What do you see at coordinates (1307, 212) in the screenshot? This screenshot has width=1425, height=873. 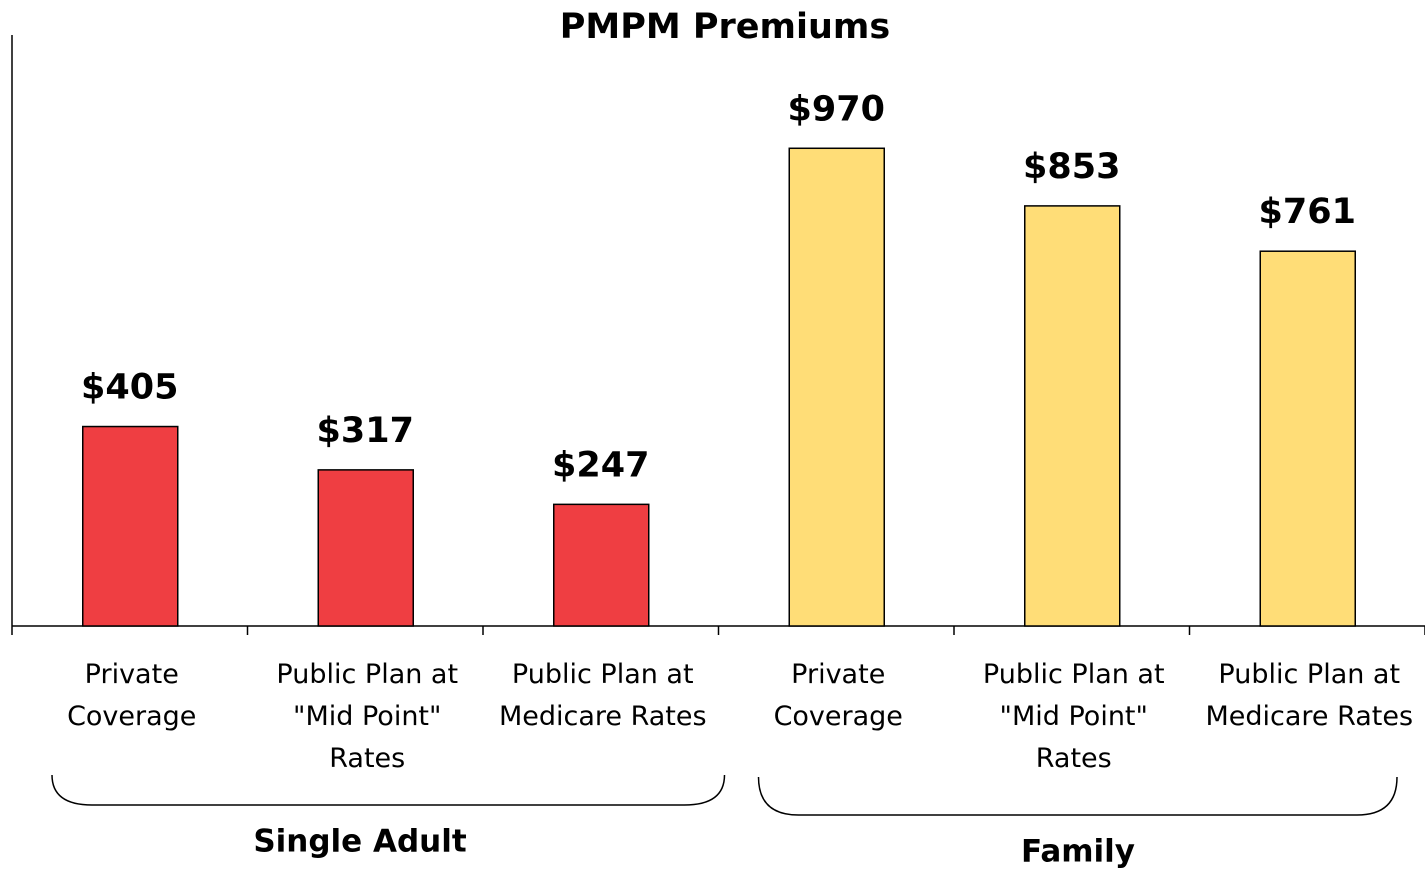 I see `value-label: $761` at bounding box center [1307, 212].